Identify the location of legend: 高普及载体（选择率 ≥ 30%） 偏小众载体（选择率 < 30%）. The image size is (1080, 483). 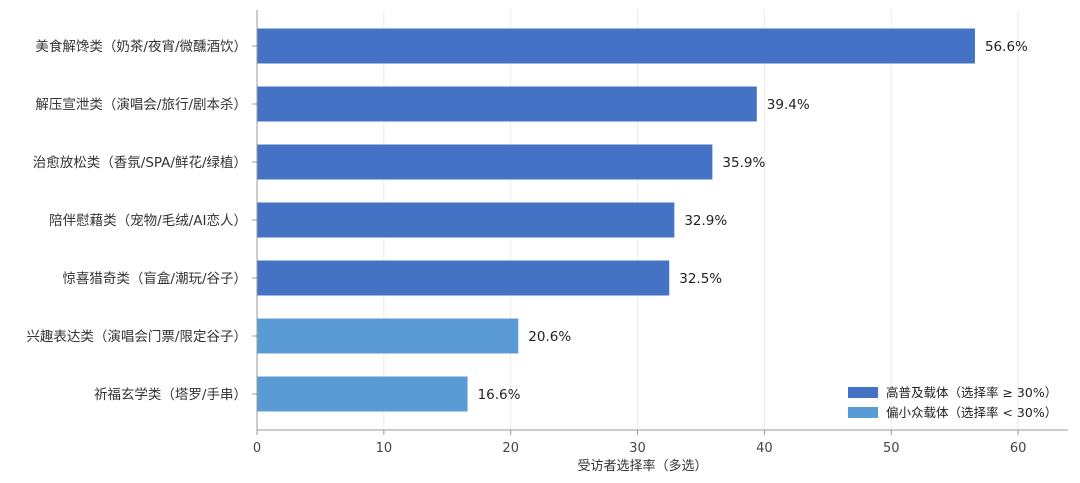
(952, 402).